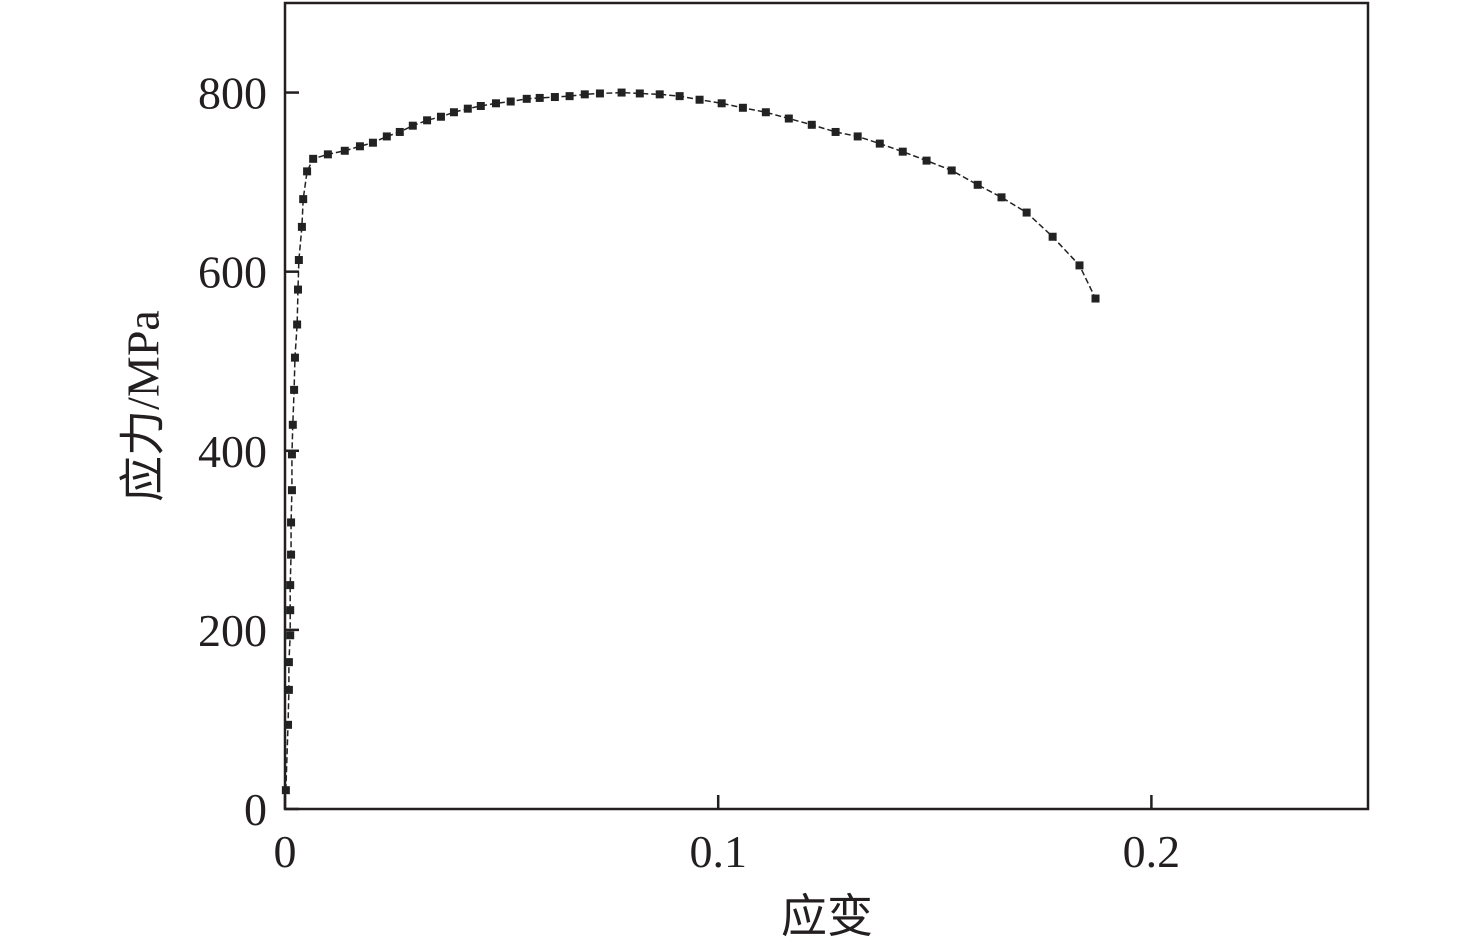 The width and height of the screenshot is (1476, 949). I want to click on x-tick-label: 0.2, so click(1152, 851).